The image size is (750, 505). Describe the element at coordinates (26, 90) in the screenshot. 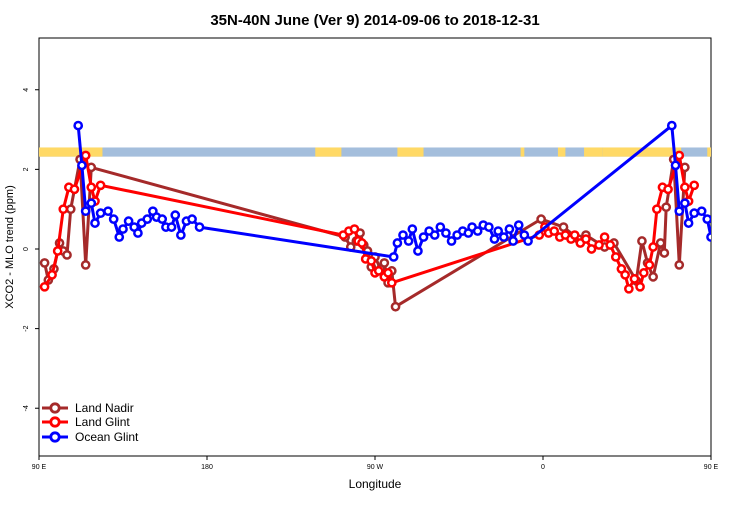

I see `y-tick-label-4: 4` at that location.